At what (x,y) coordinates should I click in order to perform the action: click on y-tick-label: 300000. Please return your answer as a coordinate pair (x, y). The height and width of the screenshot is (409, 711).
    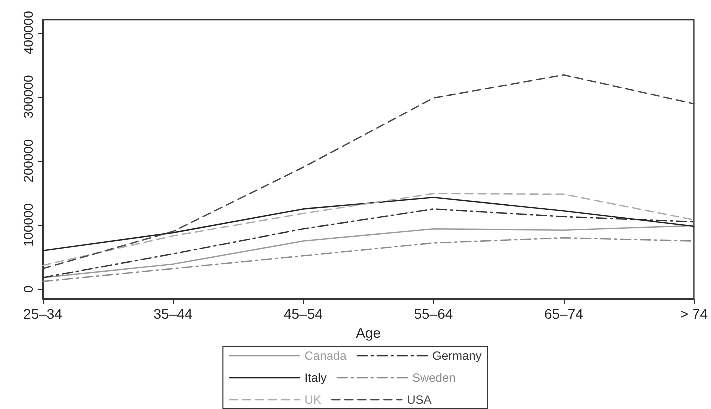
    Looking at the image, I should click on (28, 97).